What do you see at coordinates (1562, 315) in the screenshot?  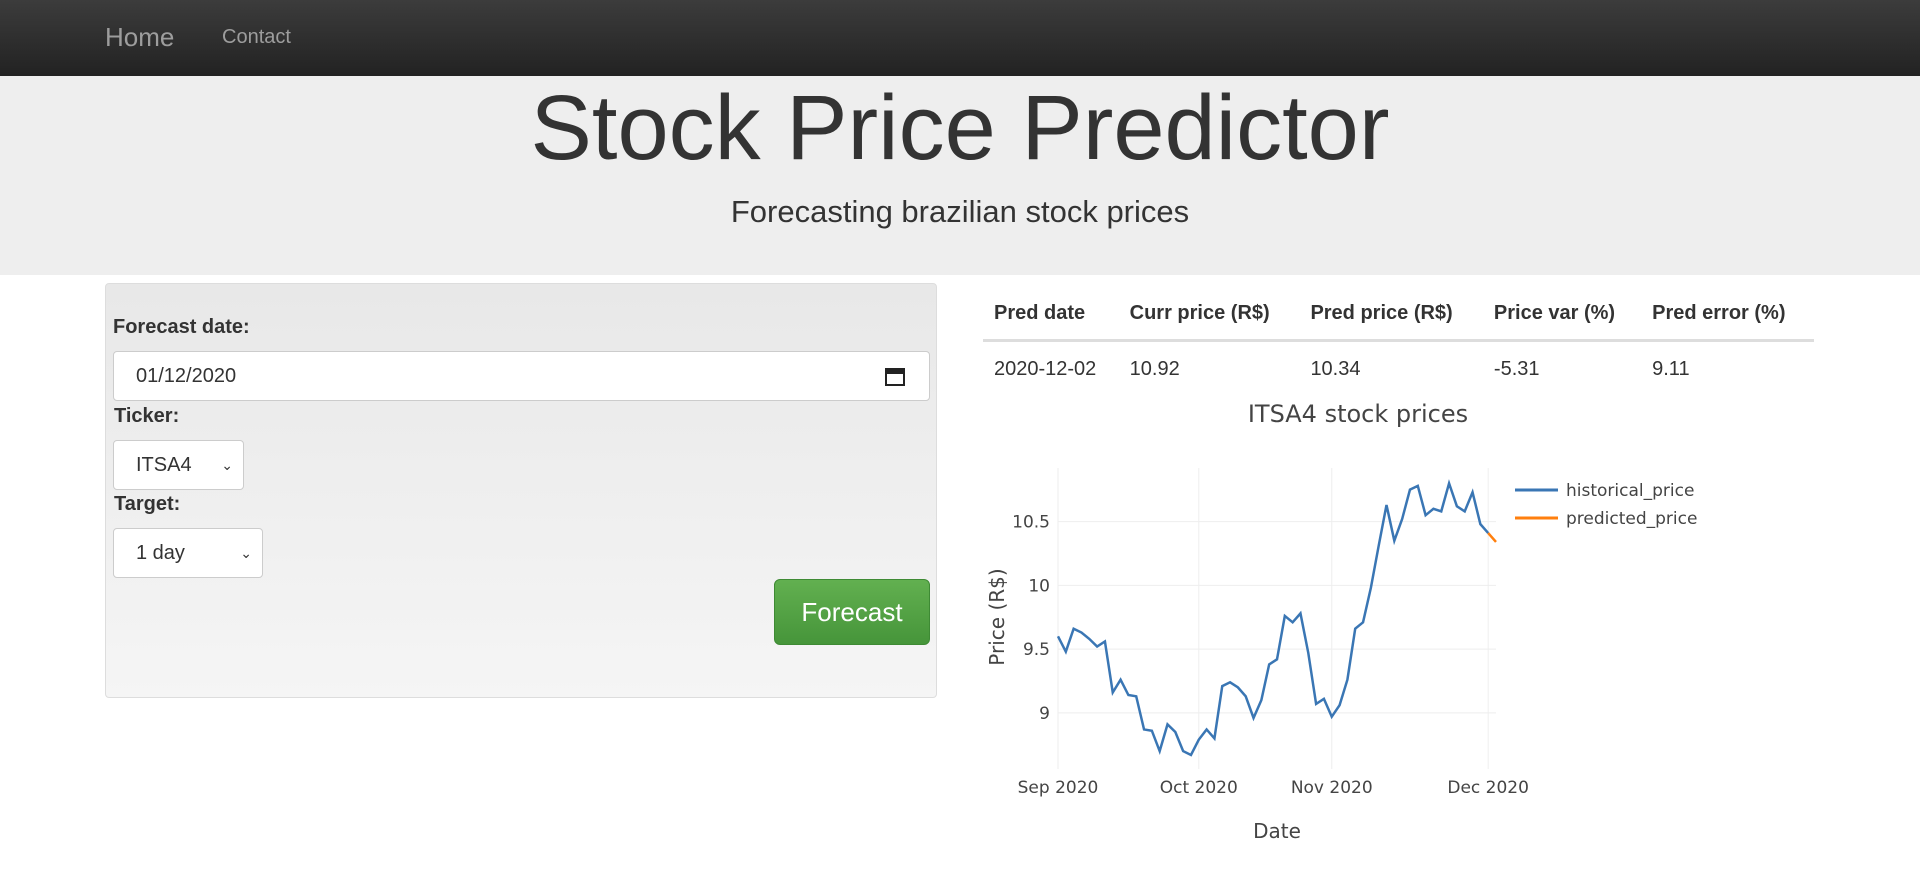 I see `column-header: Price var (%)` at bounding box center [1562, 315].